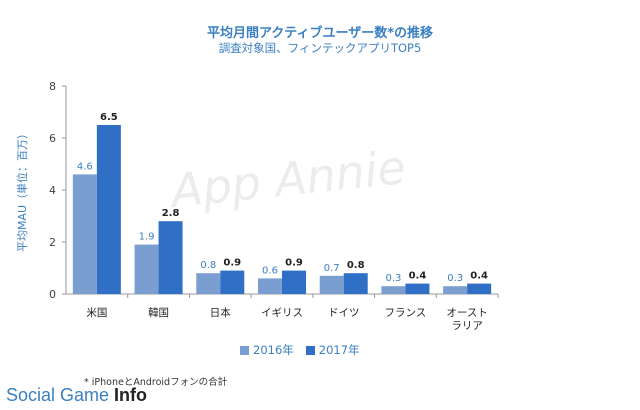 Image resolution: width=640 pixels, height=410 pixels. What do you see at coordinates (273, 350) in the screenshot?
I see `legend-label-2016: 2016年` at bounding box center [273, 350].